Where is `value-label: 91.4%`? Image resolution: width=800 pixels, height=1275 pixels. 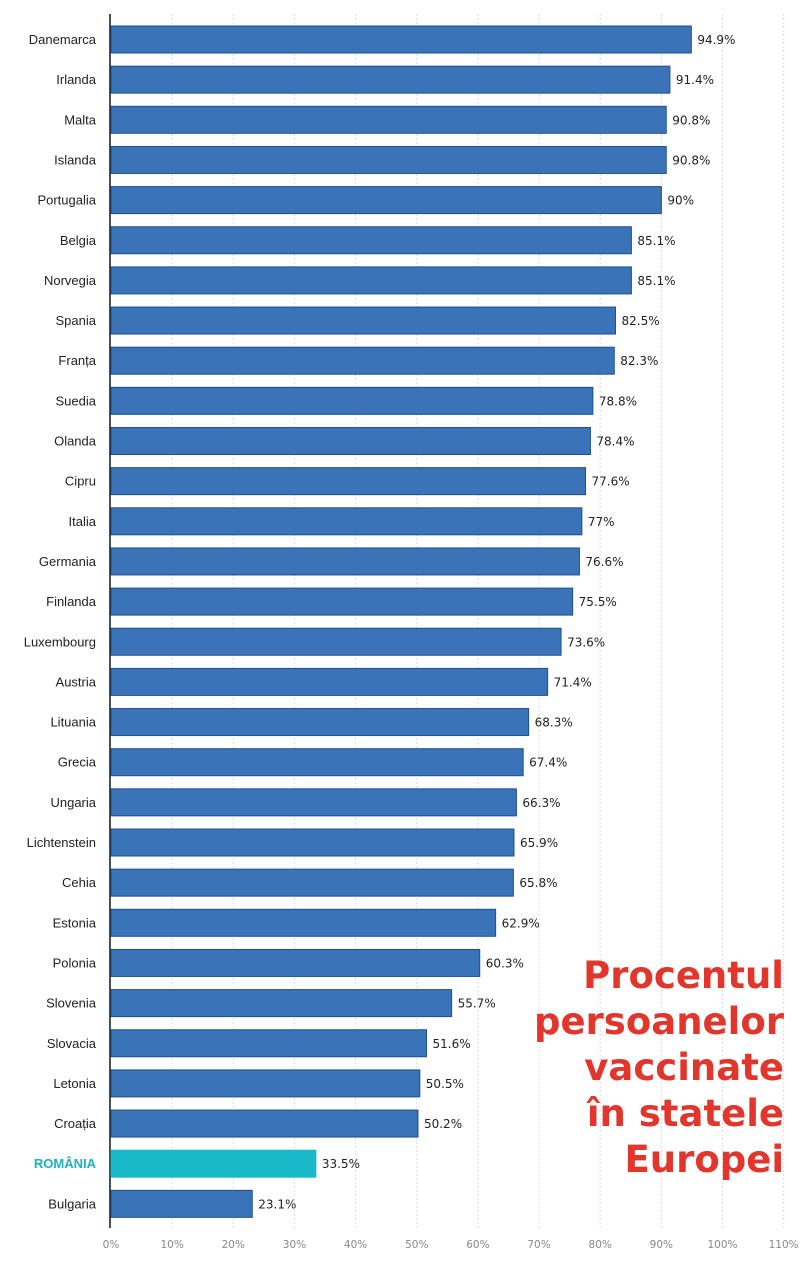
value-label: 91.4% is located at coordinates (695, 80).